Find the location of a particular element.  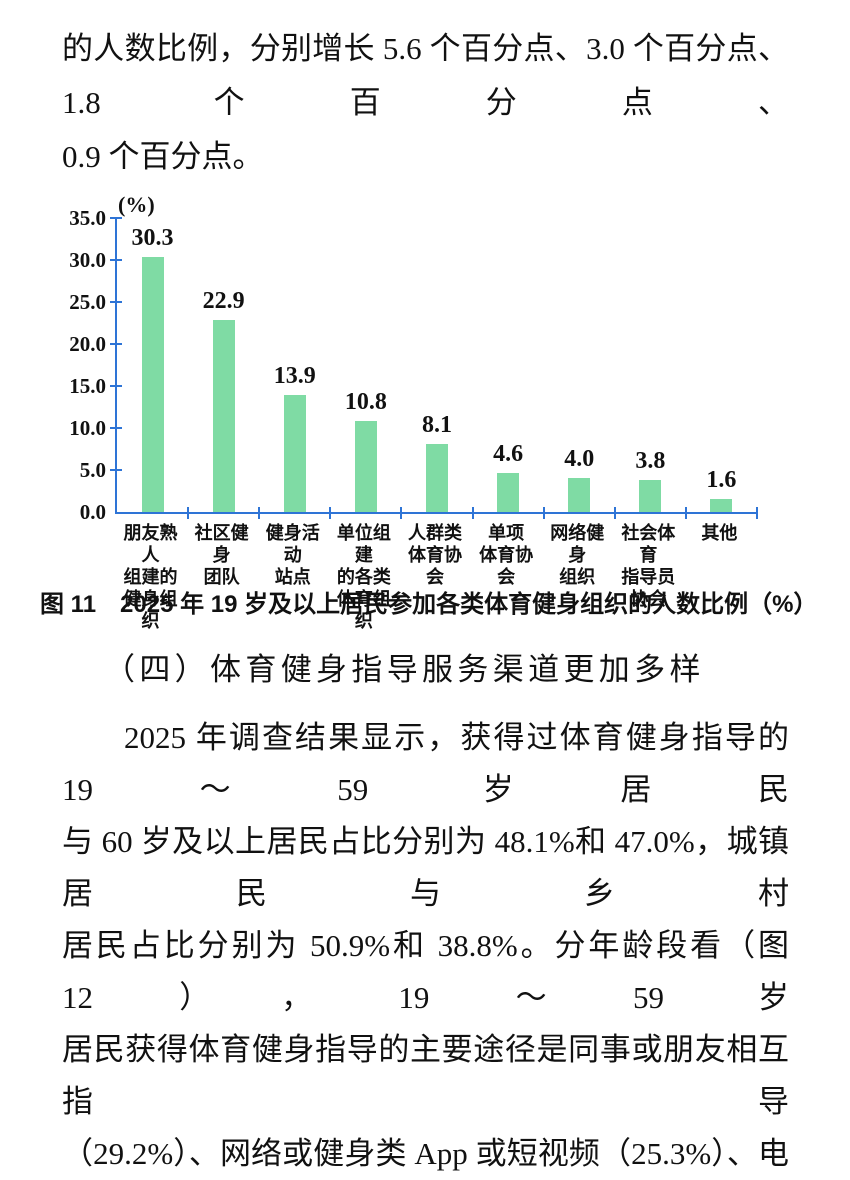

x-axis-label-line: 网络健身 is located at coordinates (577, 544).